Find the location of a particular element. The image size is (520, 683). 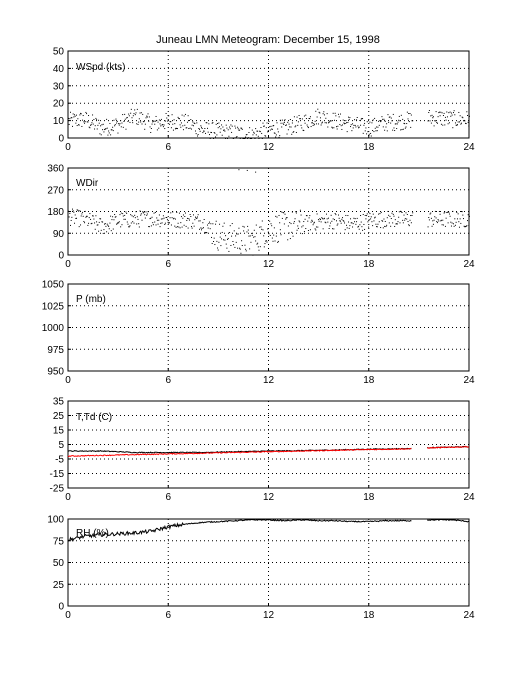

wspd-xtick-label: 18 is located at coordinates (369, 147).